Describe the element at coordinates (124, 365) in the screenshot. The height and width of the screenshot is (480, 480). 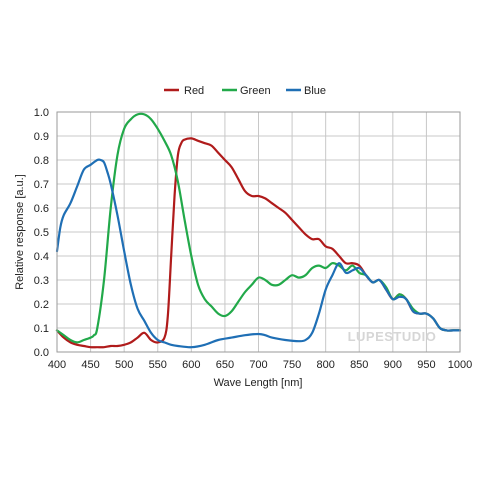
I see `x-tick-label: 500` at that location.